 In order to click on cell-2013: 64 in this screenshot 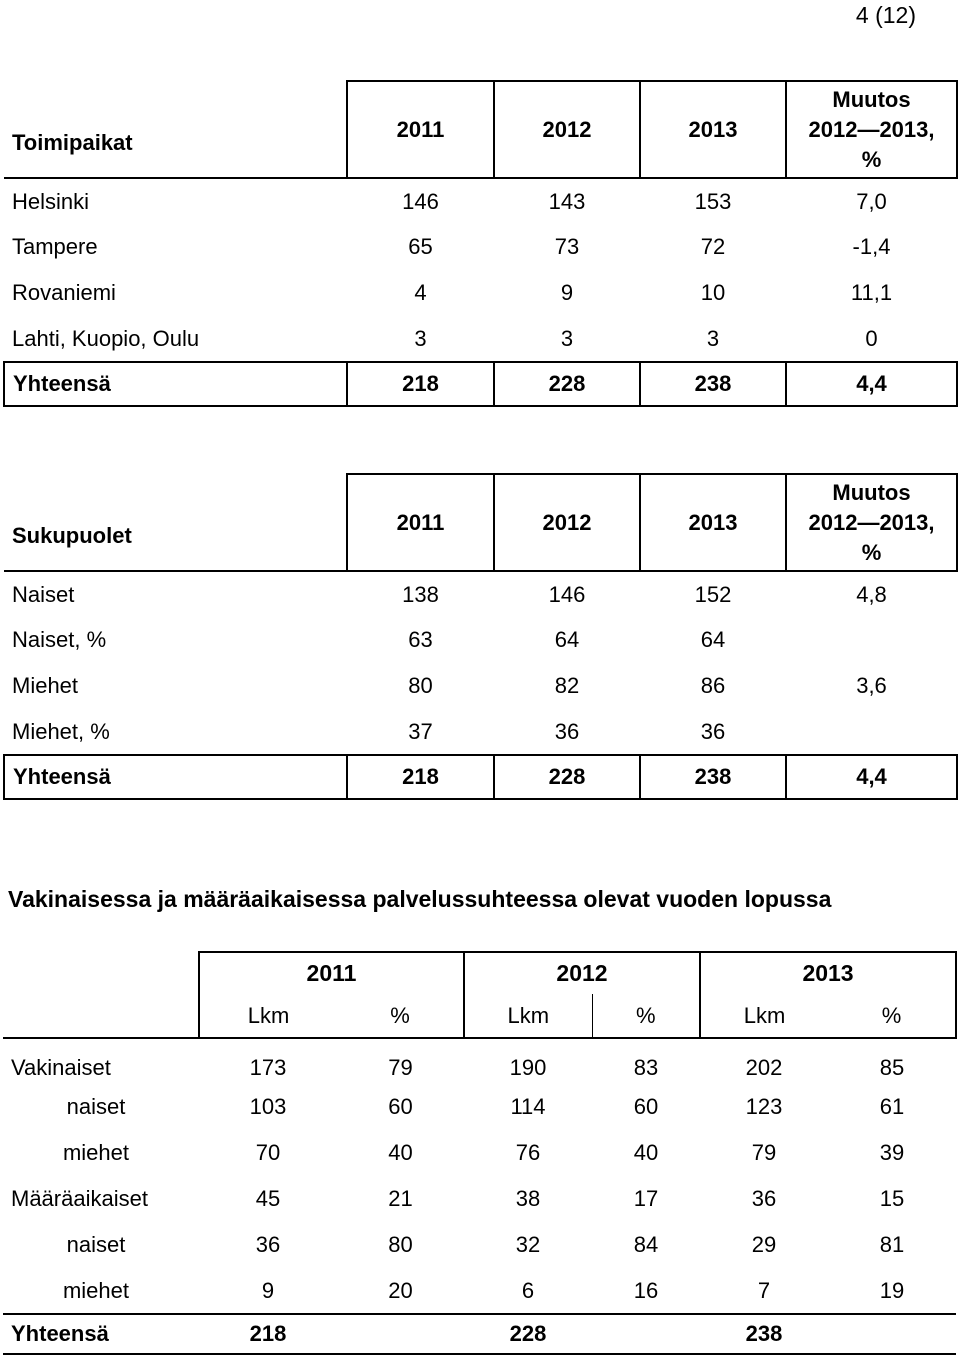, I will do `click(713, 639)`.